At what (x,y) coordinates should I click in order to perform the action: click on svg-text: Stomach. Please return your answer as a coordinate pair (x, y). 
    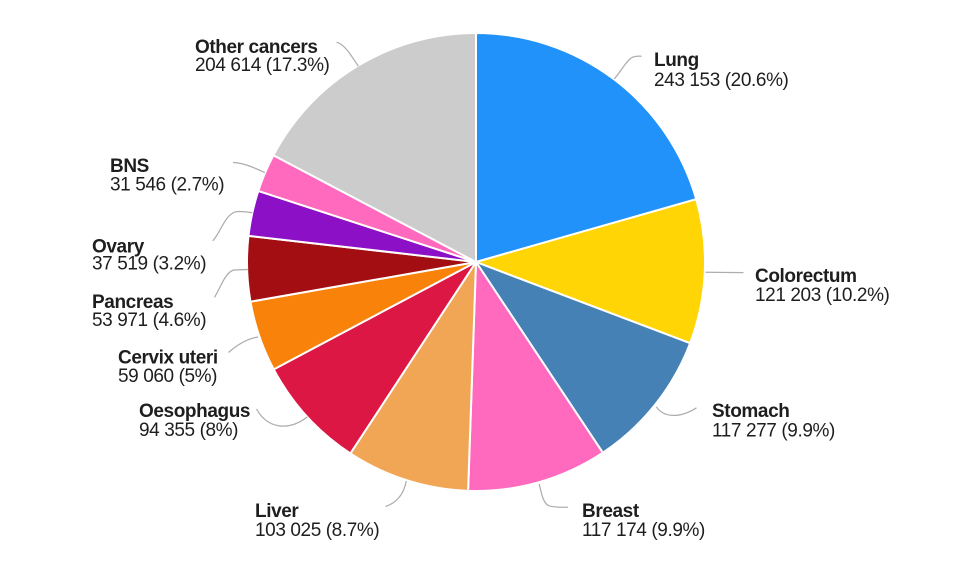
    Looking at the image, I should click on (750, 411).